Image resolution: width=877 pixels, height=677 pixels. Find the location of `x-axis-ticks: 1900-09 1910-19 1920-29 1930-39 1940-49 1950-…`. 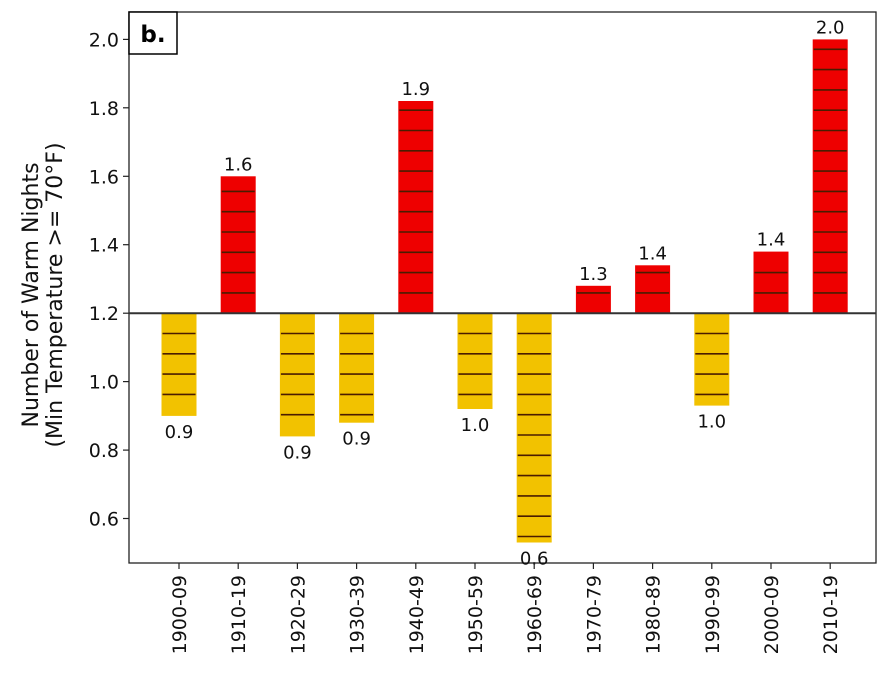

x-axis-ticks: 1900-09 1910-19 1920-29 1930-39 1940-49 1950-… is located at coordinates (505, 608).